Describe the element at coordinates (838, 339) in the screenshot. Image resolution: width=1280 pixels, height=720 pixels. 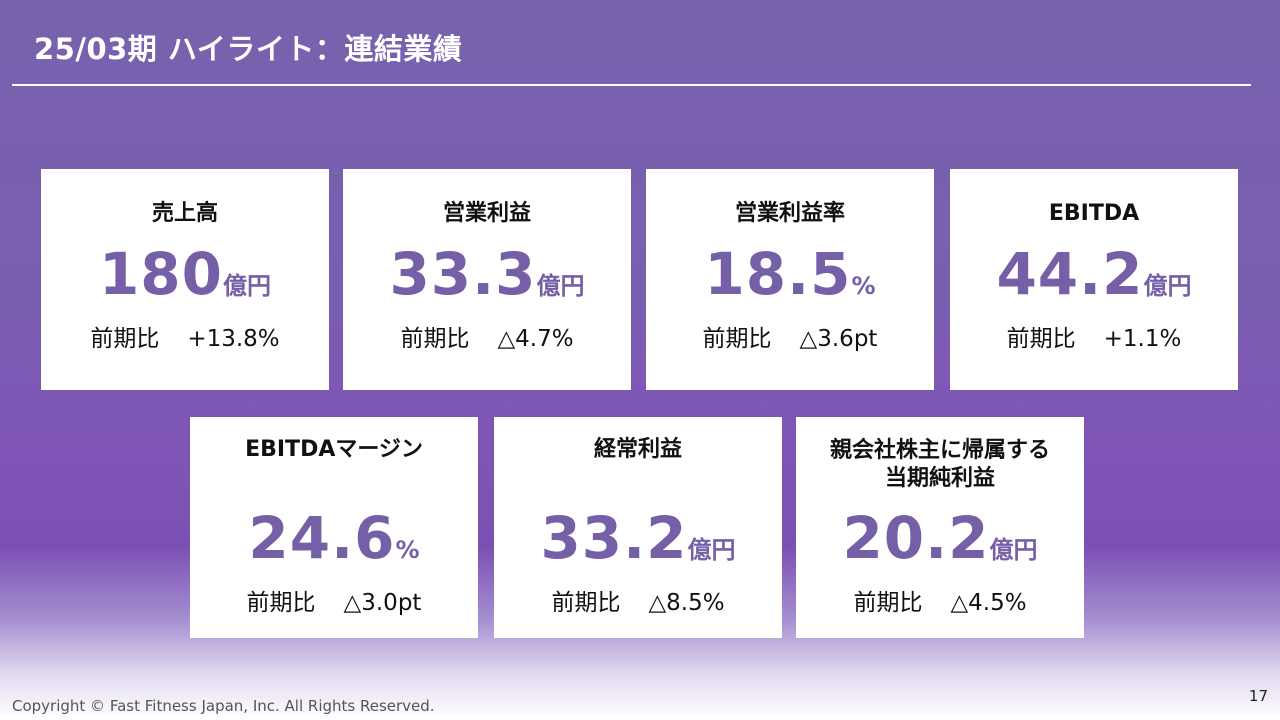
I see `comparison-value: △3.6pt` at that location.